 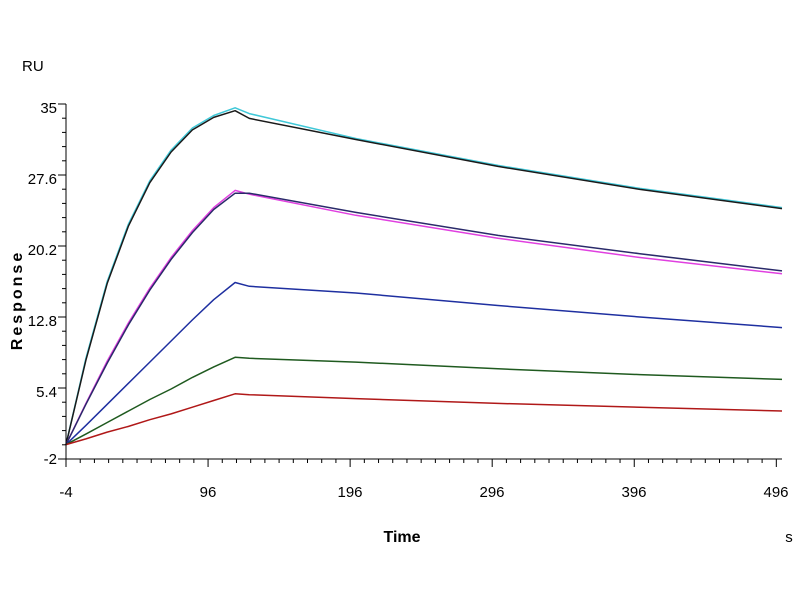 What do you see at coordinates (491, 492) in the screenshot?
I see `x-tick-label: 296` at bounding box center [491, 492].